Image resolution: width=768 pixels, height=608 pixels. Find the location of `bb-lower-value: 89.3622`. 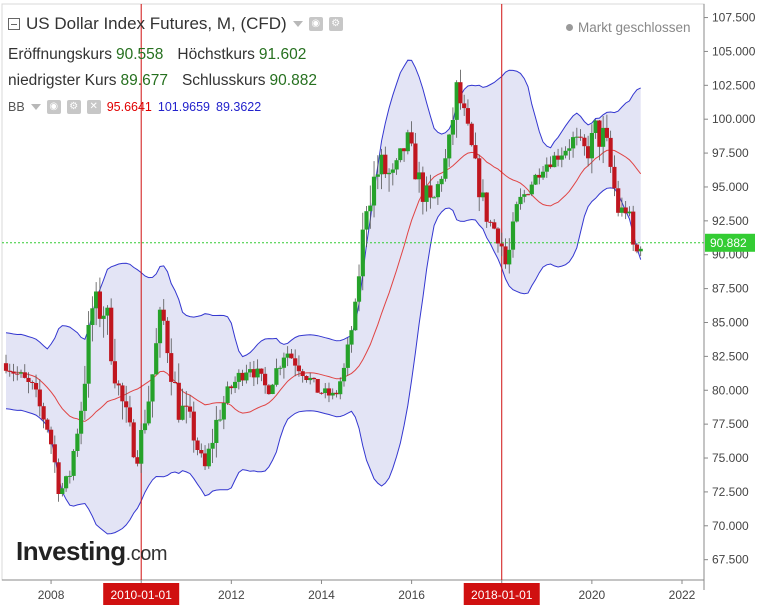

bb-lower-value: 89.3622 is located at coordinates (239, 107).